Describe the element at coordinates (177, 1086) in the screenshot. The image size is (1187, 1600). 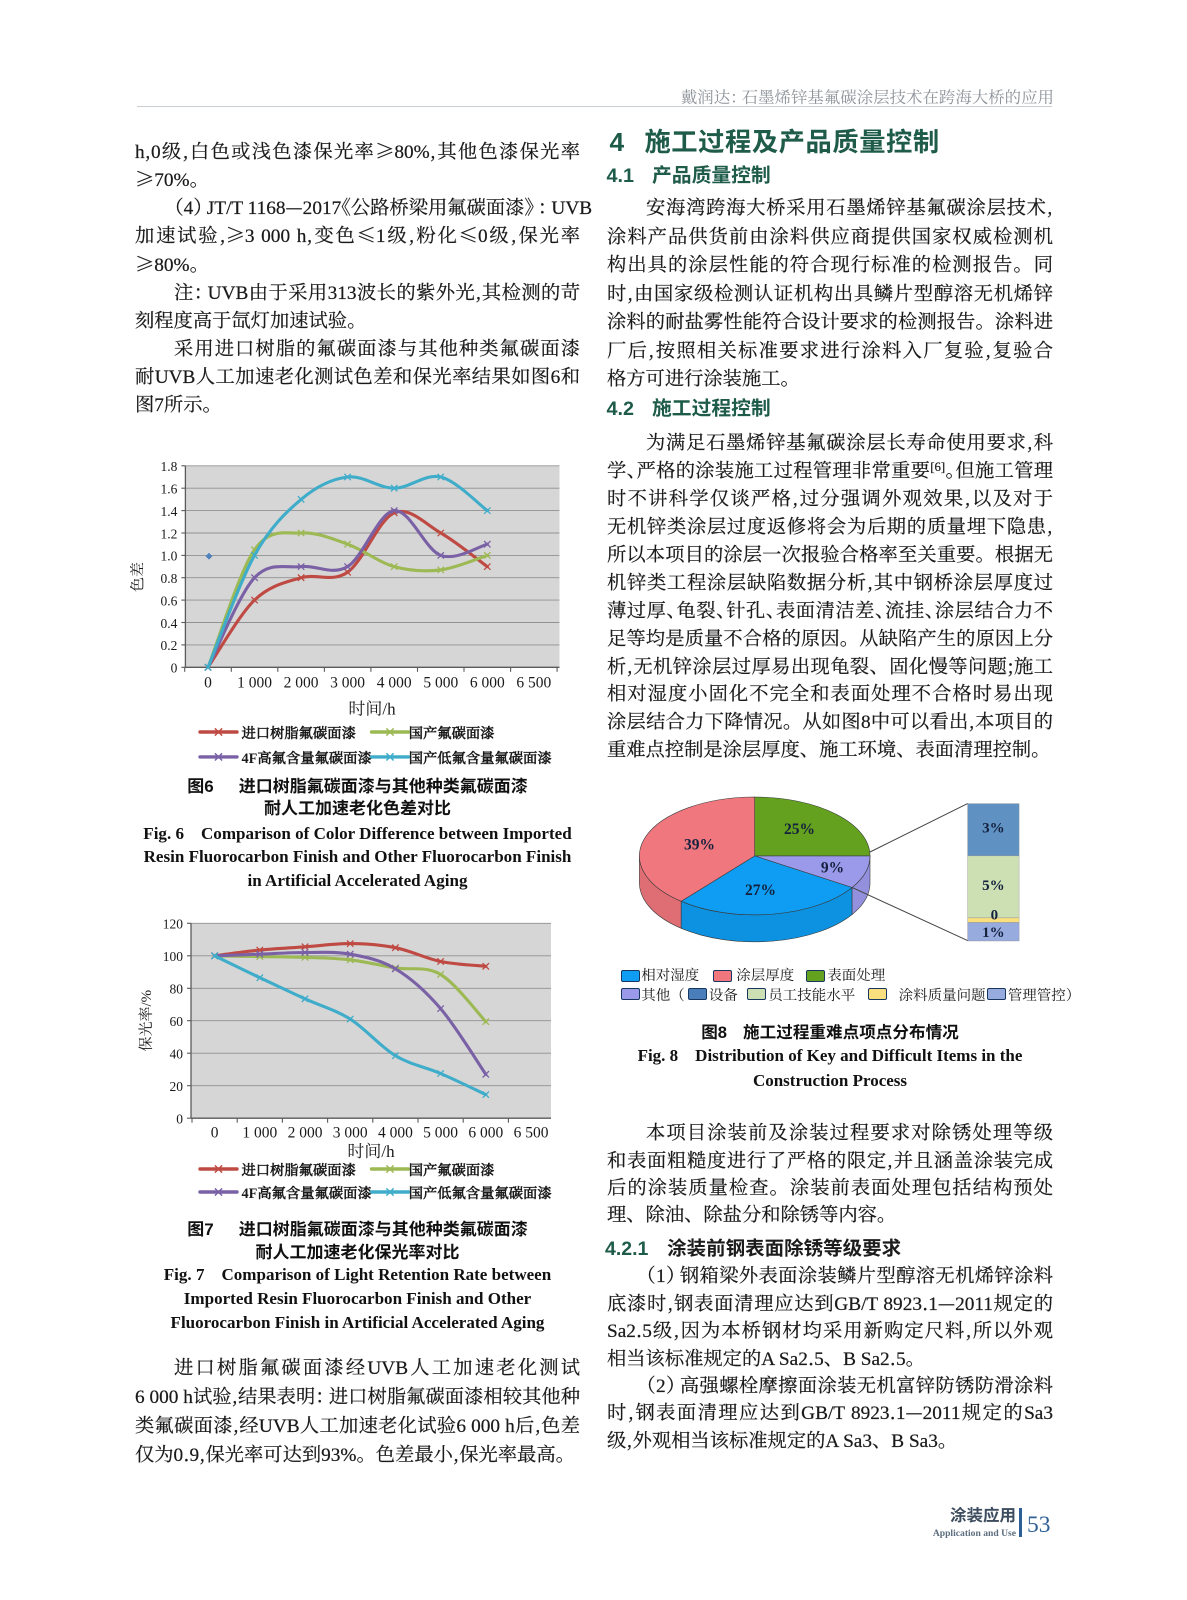
I see `svg-text: 20` at that location.